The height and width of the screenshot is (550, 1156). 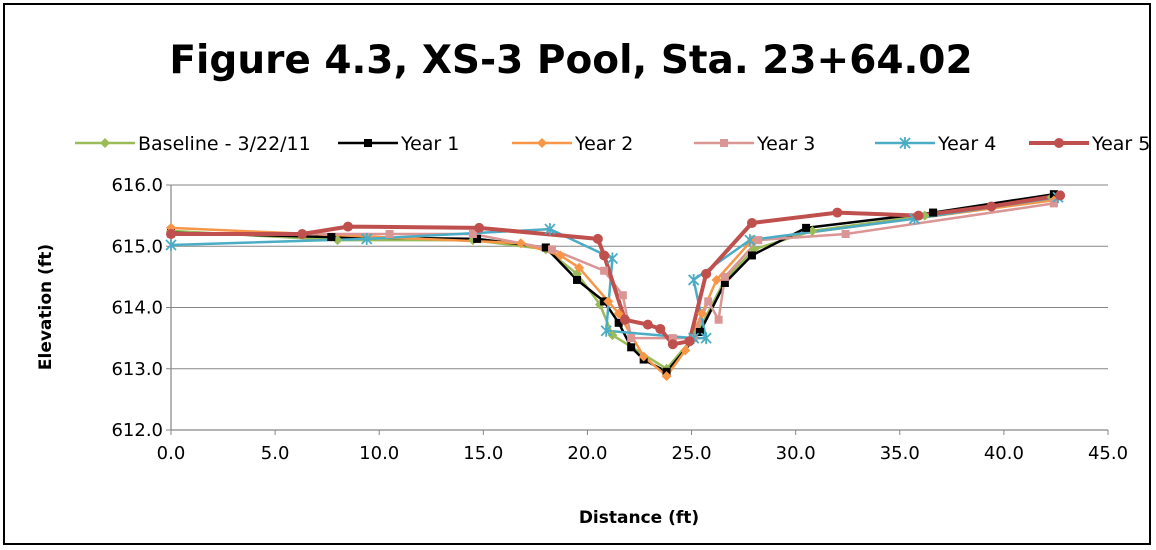 I want to click on x-tick-label: 15.0, so click(x=483, y=453).